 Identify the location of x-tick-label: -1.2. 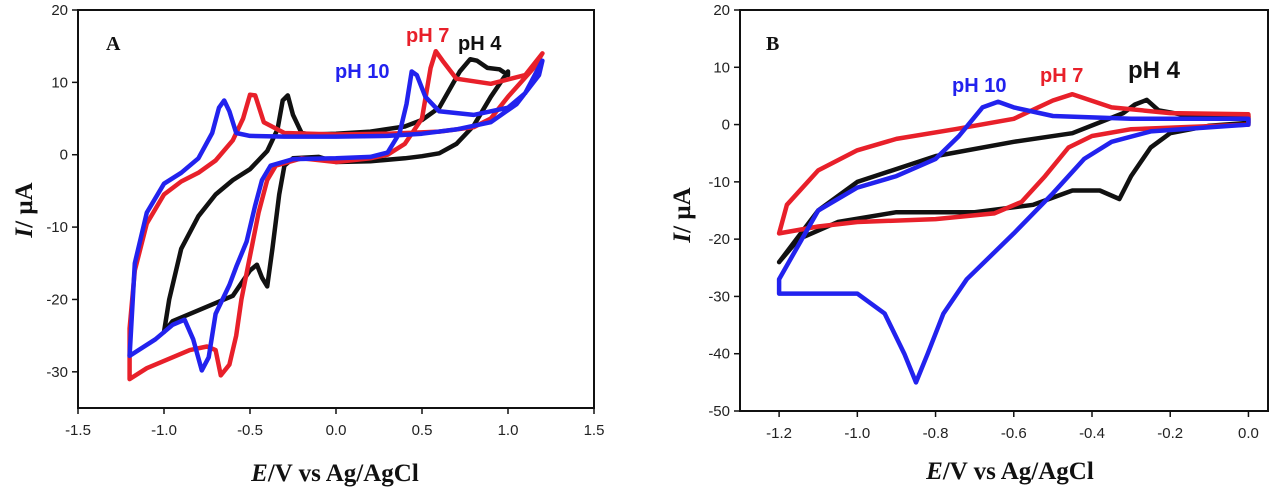
(779, 433).